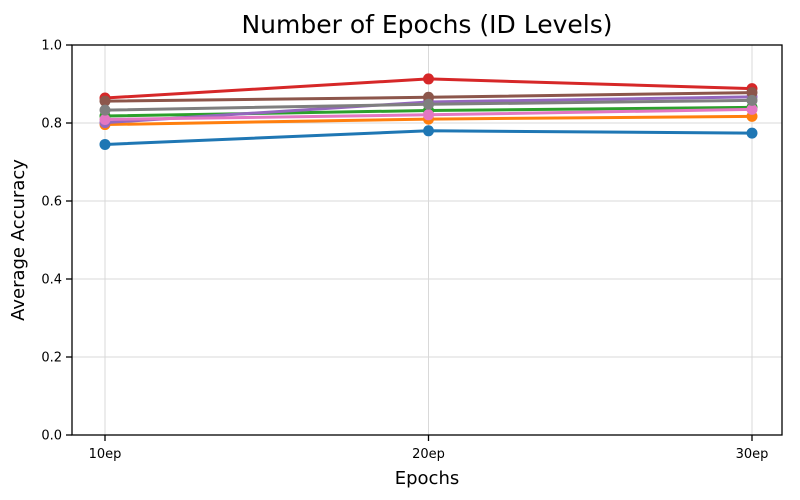 The image size is (800, 500). Describe the element at coordinates (428, 79) in the screenshot. I see `series-red-marker` at that location.